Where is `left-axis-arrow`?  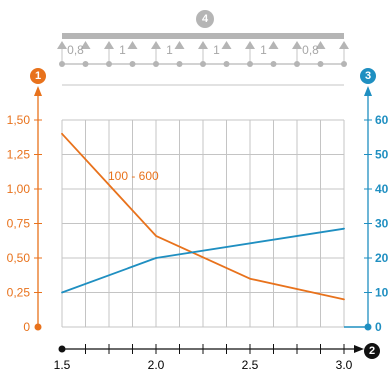 left-axis-arrow is located at coordinates (38, 91).